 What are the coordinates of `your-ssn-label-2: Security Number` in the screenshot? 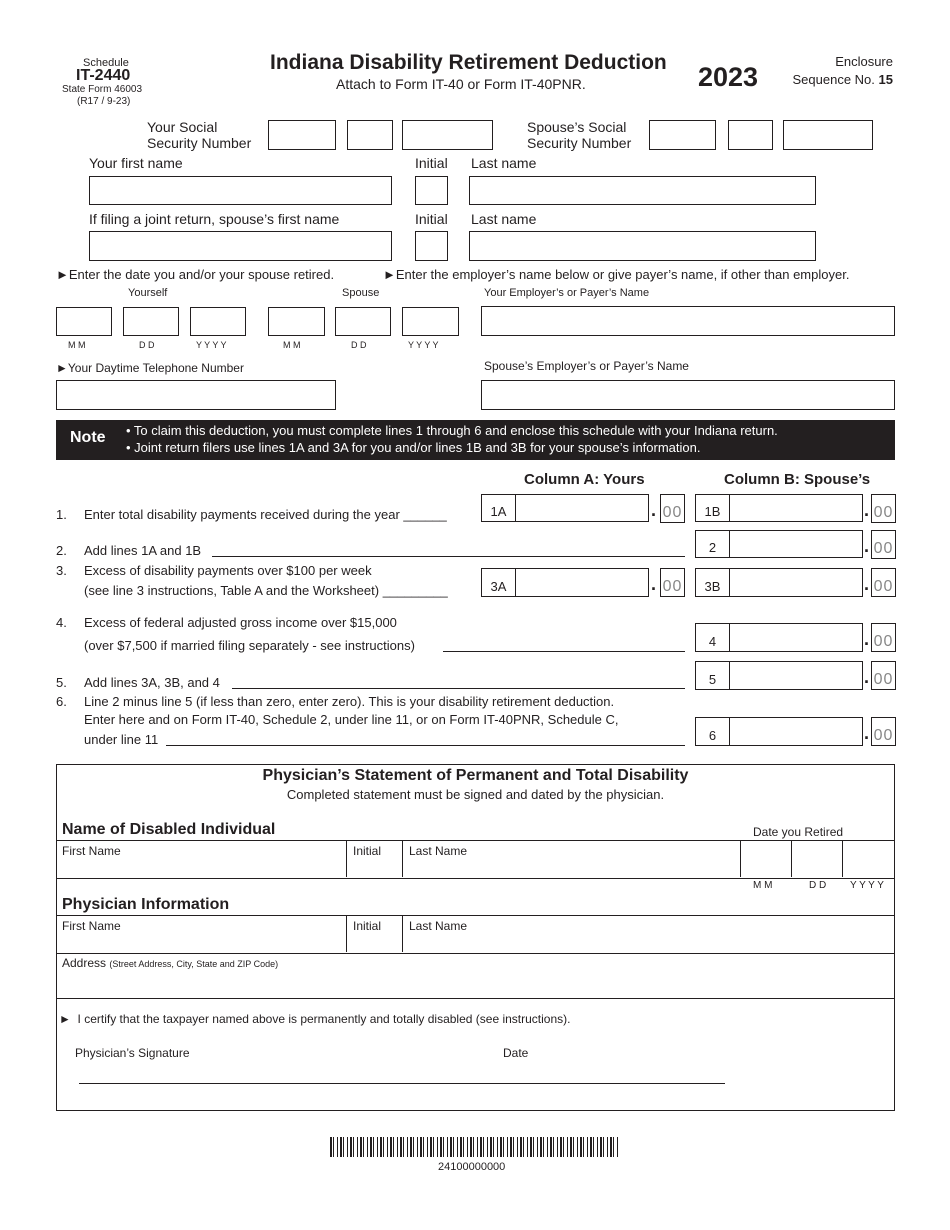 It's located at (199, 143).